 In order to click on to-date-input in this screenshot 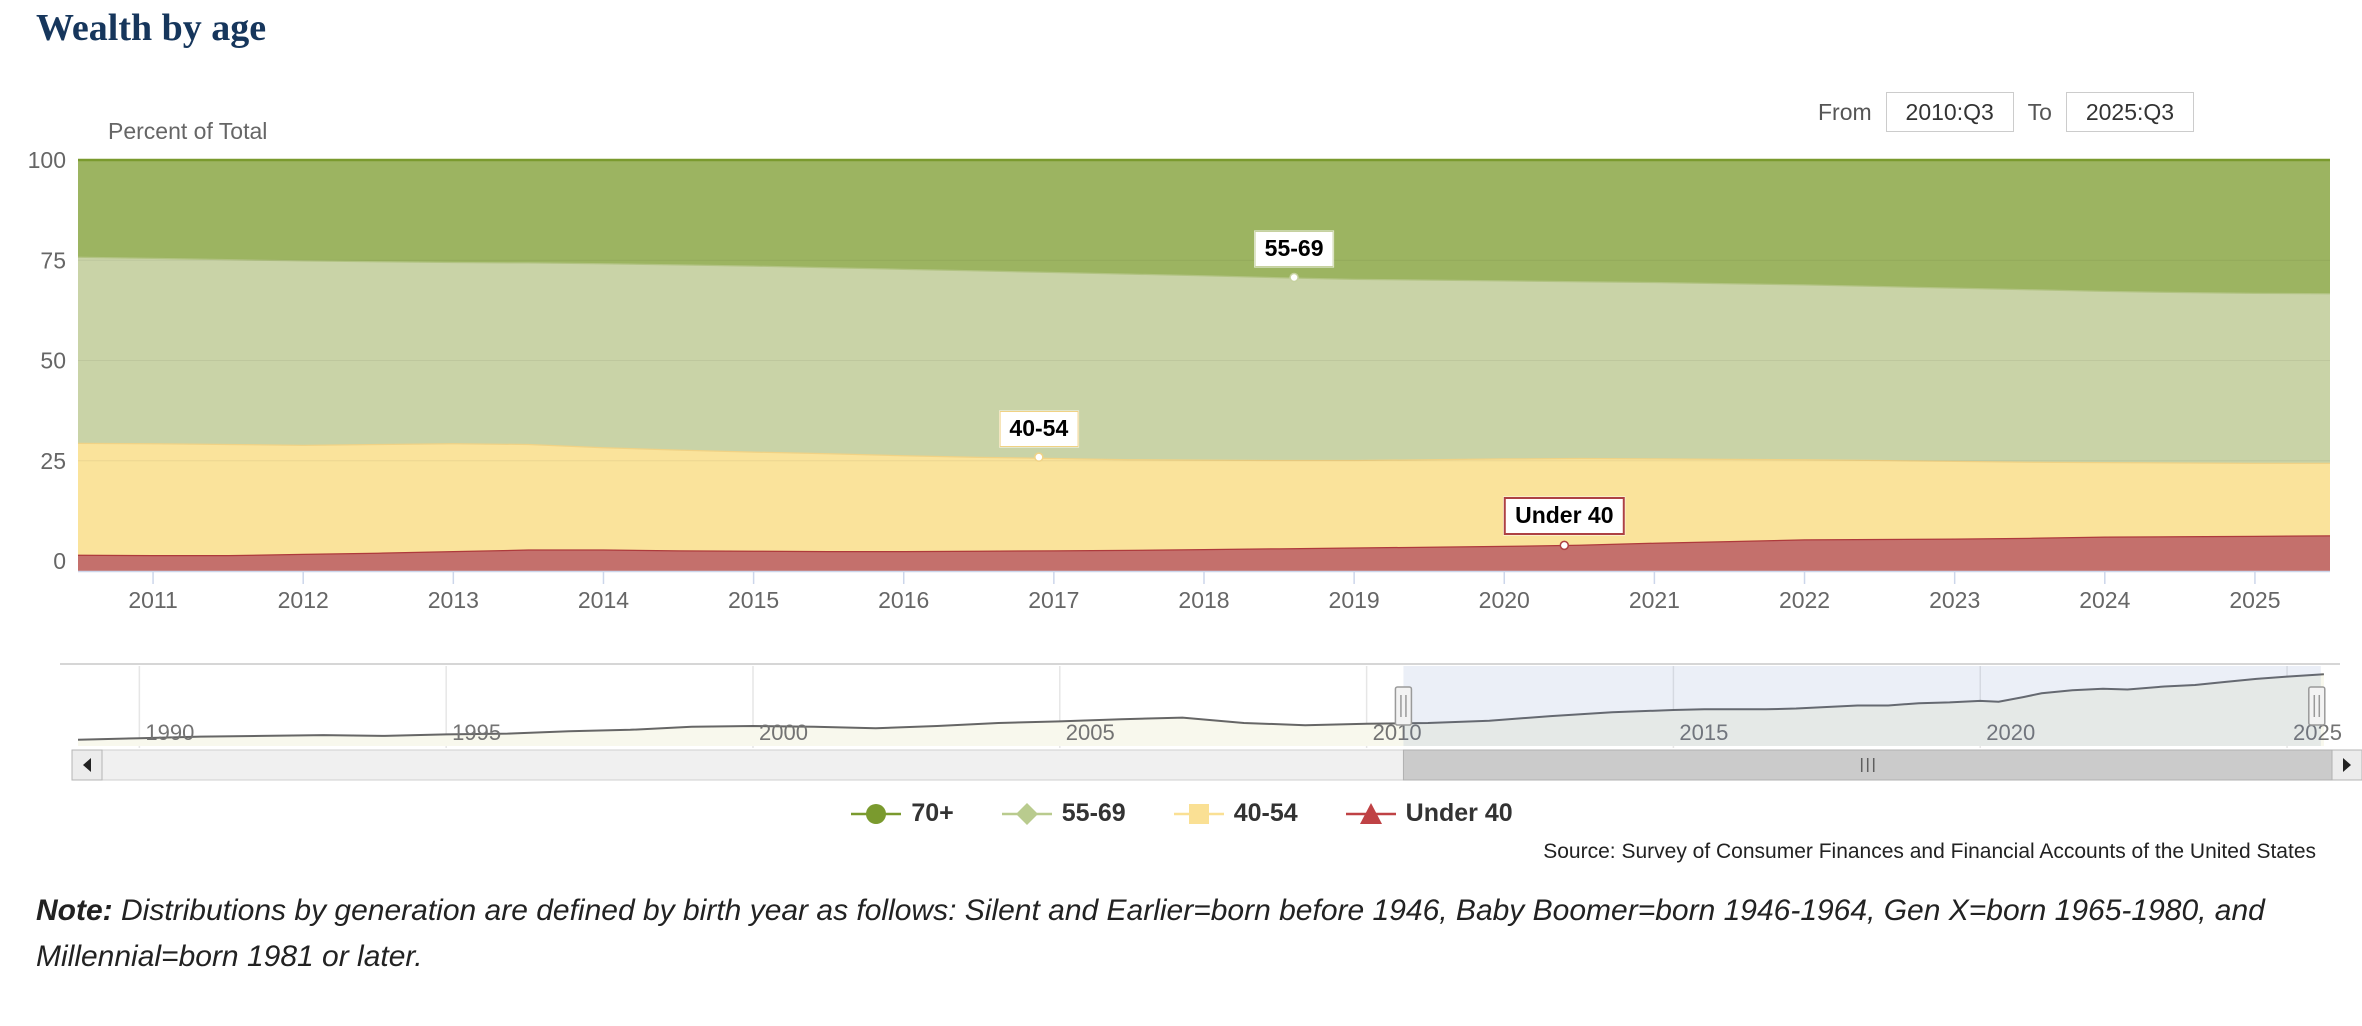, I will do `click(2129, 112)`.